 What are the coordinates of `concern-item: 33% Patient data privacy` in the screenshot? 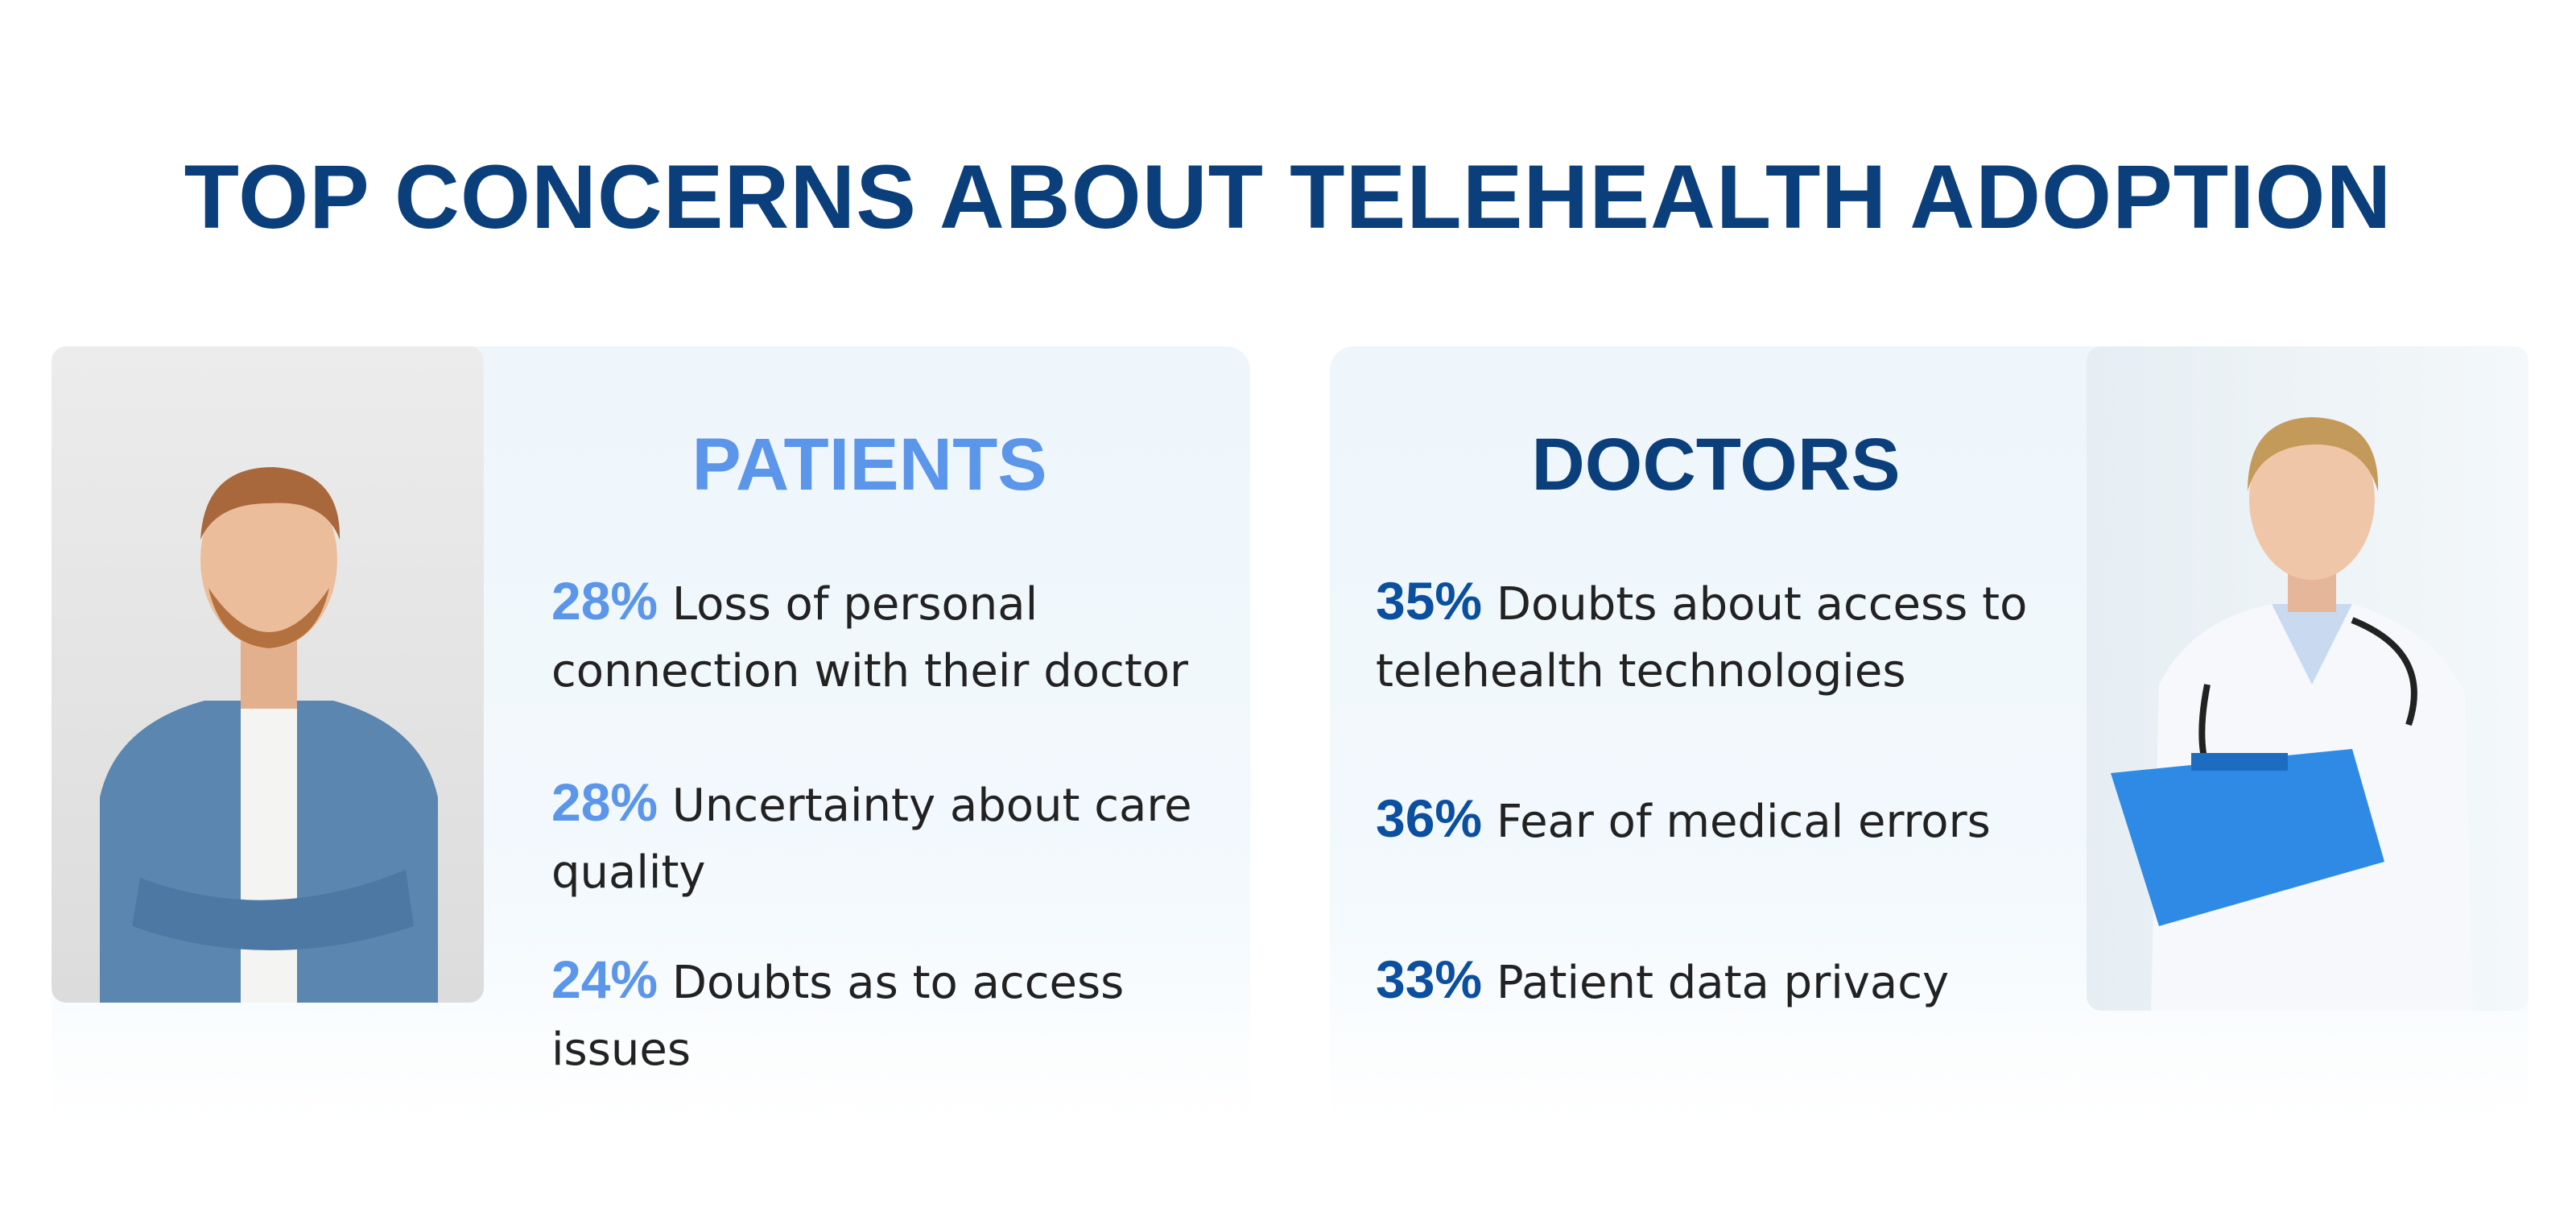 It's located at (1730, 981).